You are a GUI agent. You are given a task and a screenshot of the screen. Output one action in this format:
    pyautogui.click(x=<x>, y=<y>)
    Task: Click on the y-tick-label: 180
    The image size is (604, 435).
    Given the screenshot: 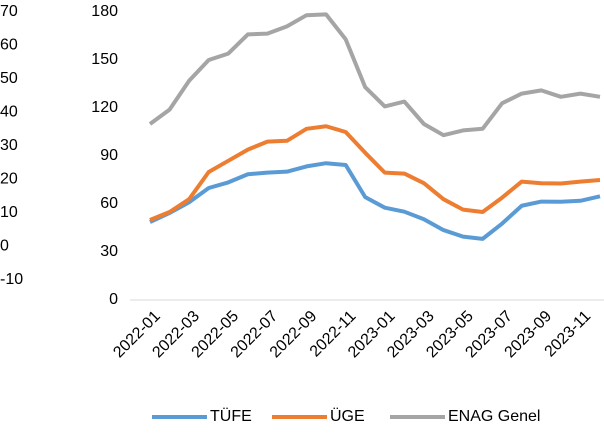 What is the action you would take?
    pyautogui.click(x=104, y=11)
    